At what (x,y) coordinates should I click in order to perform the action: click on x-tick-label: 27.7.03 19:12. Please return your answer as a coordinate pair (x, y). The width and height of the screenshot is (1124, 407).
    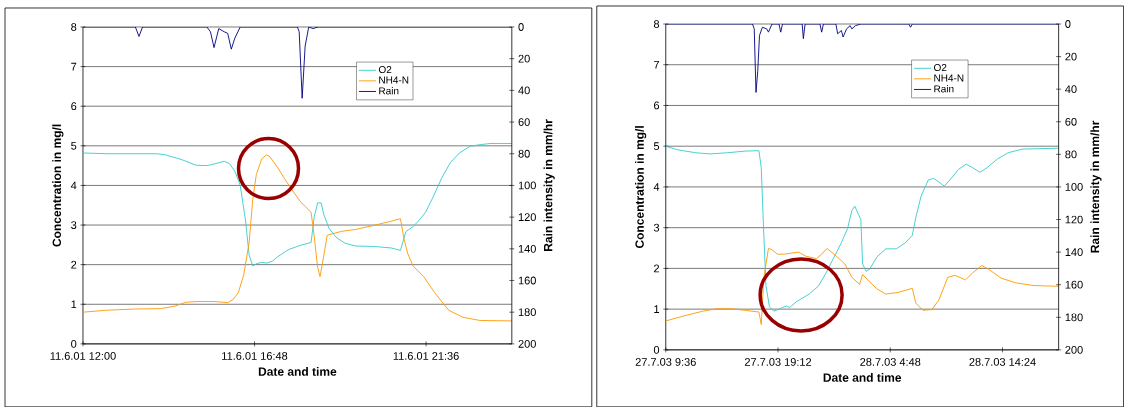
    Looking at the image, I should click on (778, 361).